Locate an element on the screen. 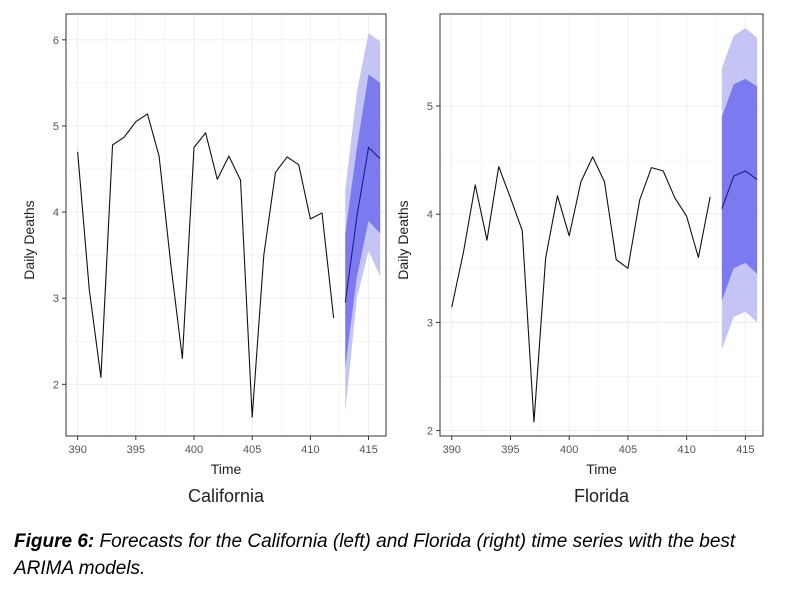 This screenshot has width=792, height=590. california-x-tick-label: 395 is located at coordinates (136, 450).